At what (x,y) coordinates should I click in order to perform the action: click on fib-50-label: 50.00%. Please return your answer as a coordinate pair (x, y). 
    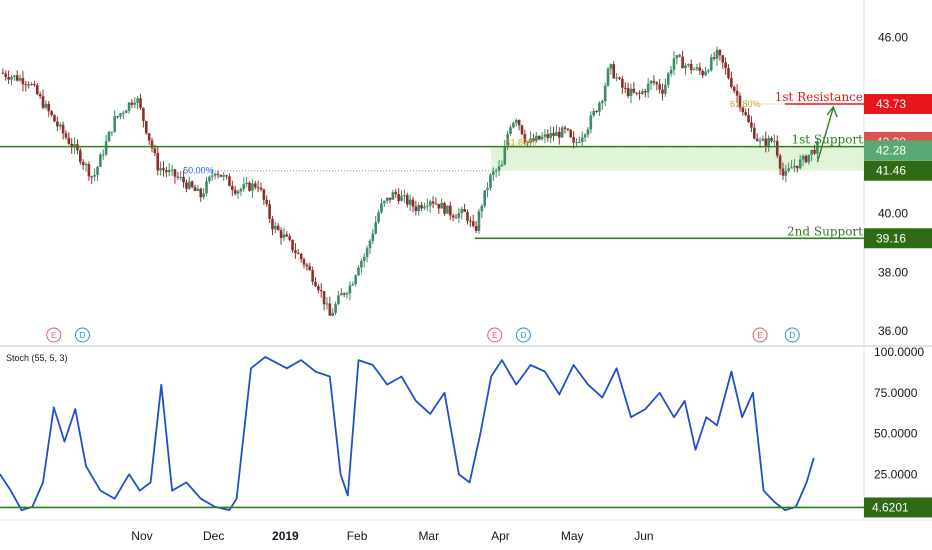
    Looking at the image, I should click on (198, 171).